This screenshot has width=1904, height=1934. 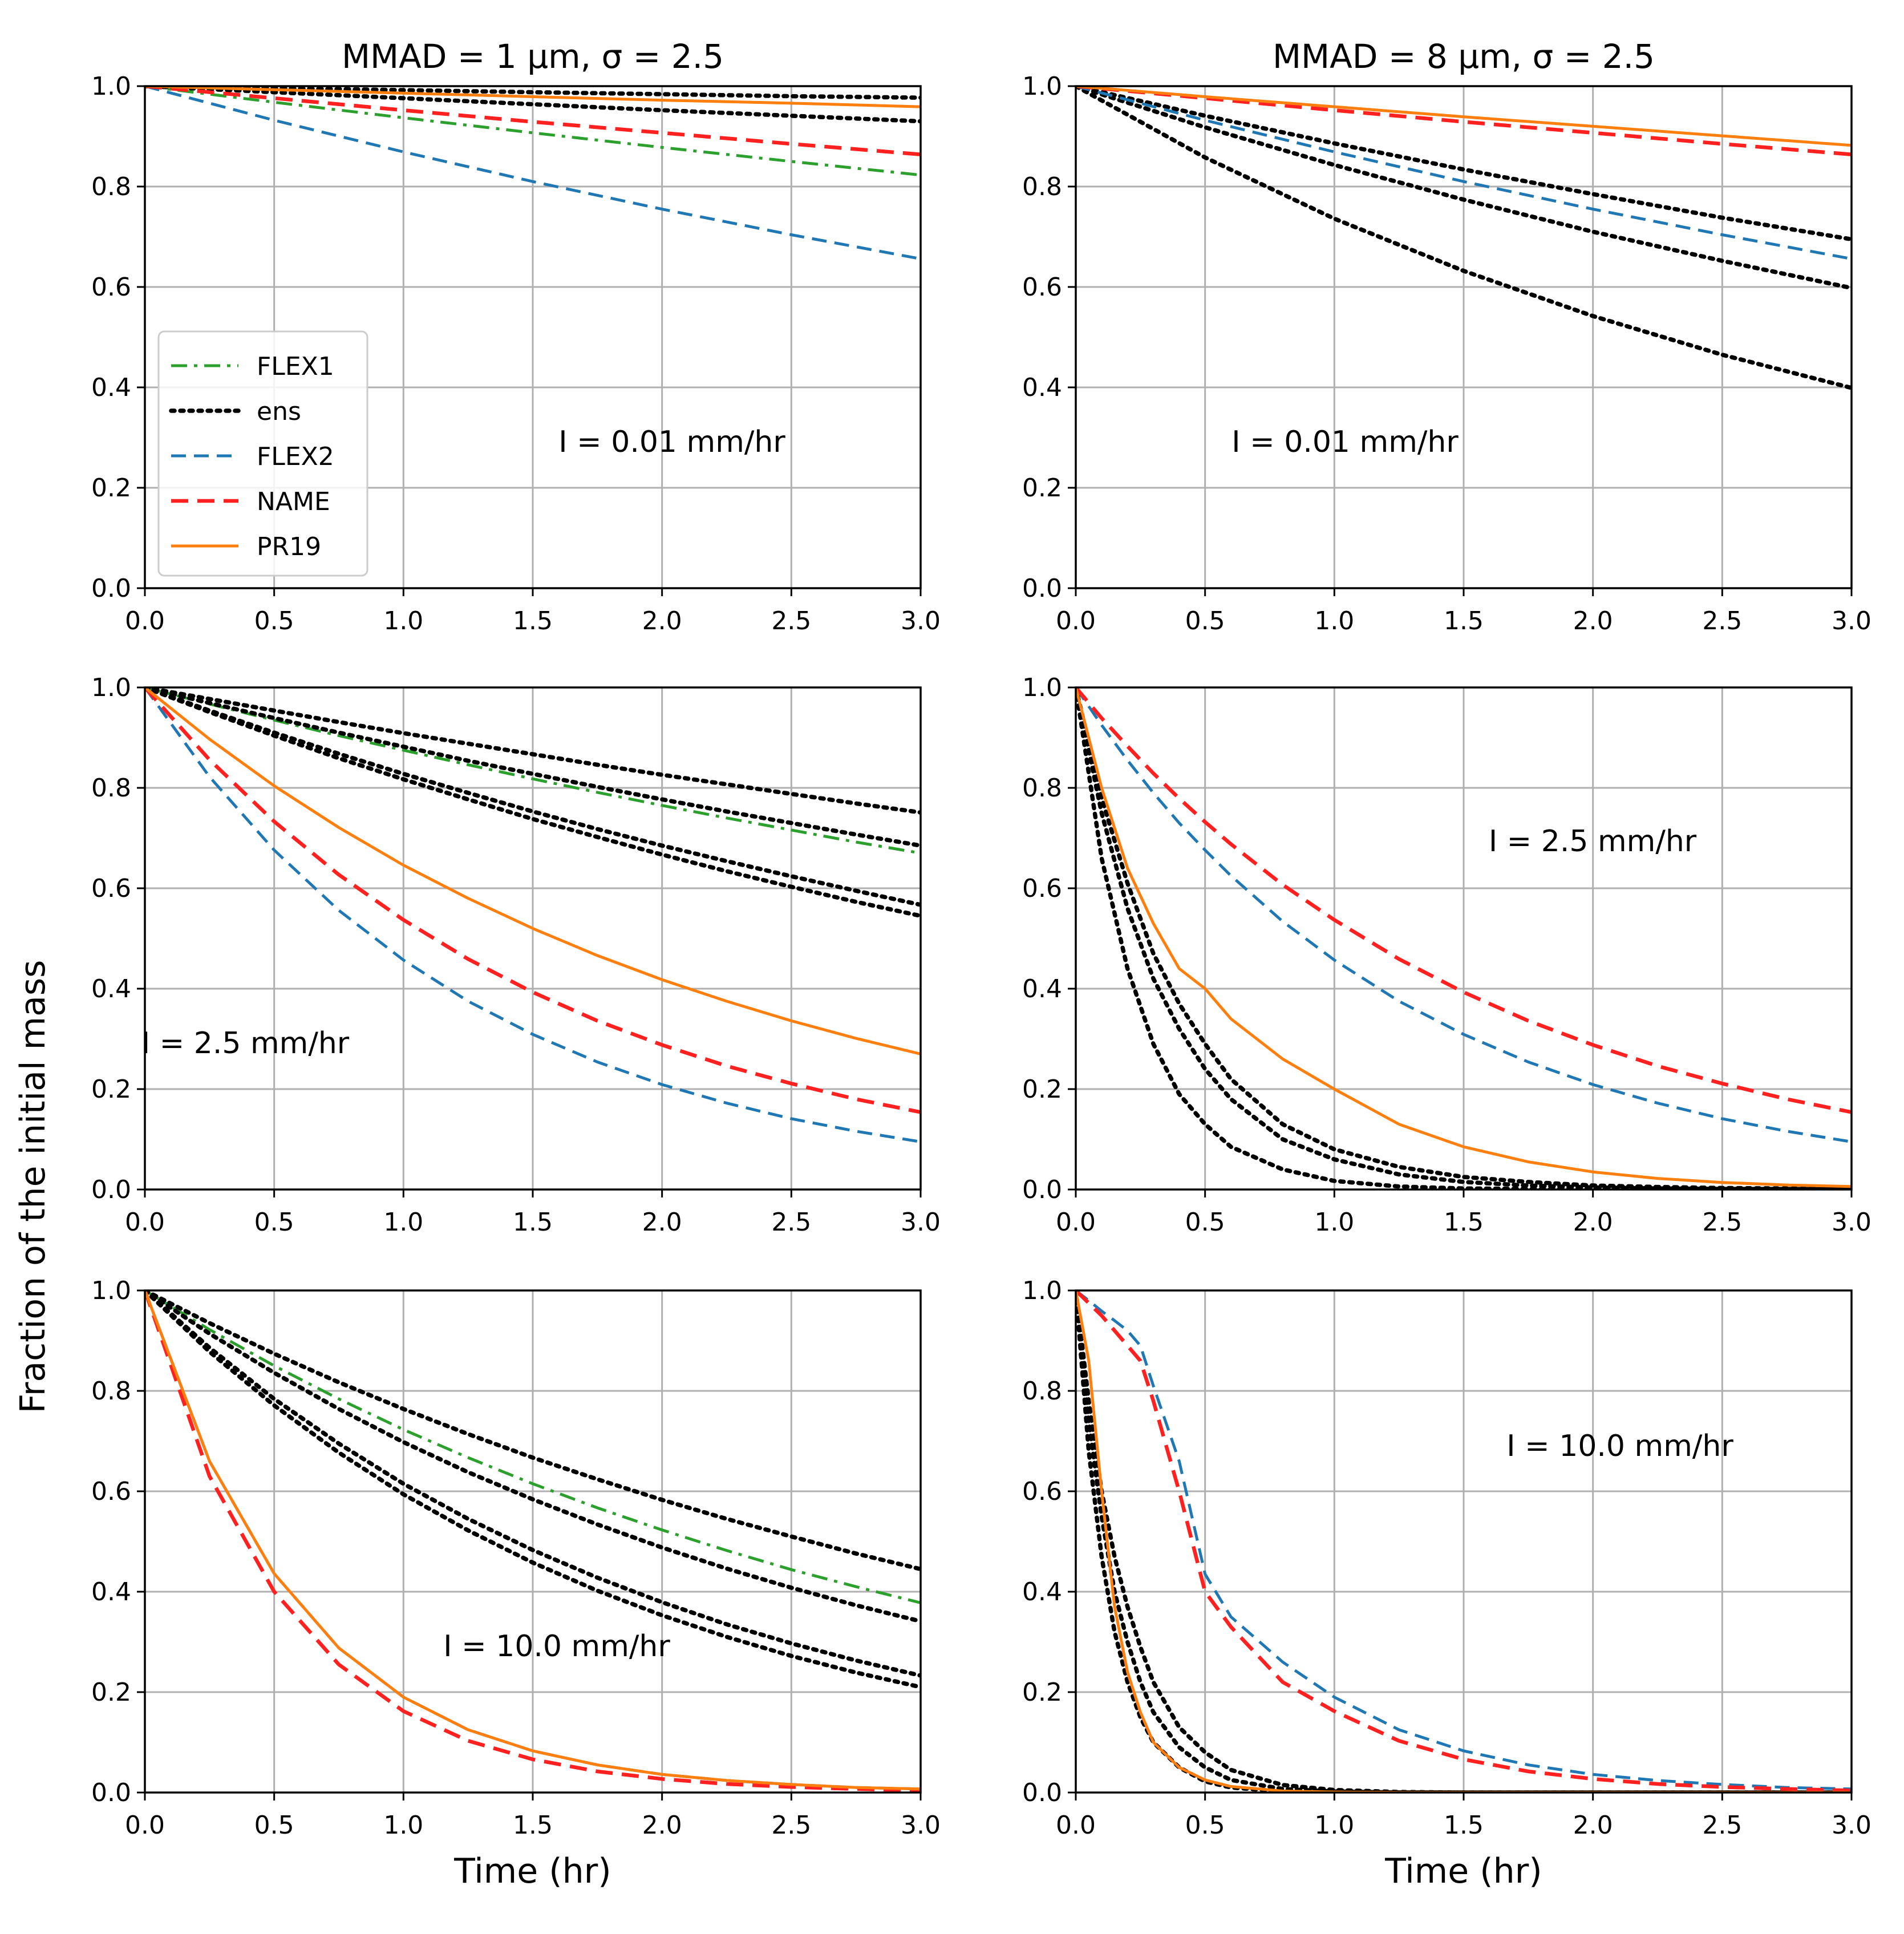 I want to click on legend-label-ens: ens, so click(x=279, y=411).